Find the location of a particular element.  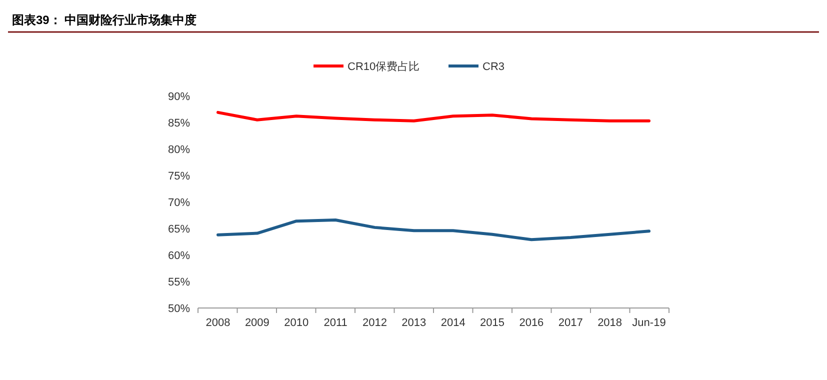

x-tick-label: Jun-19 is located at coordinates (649, 323).